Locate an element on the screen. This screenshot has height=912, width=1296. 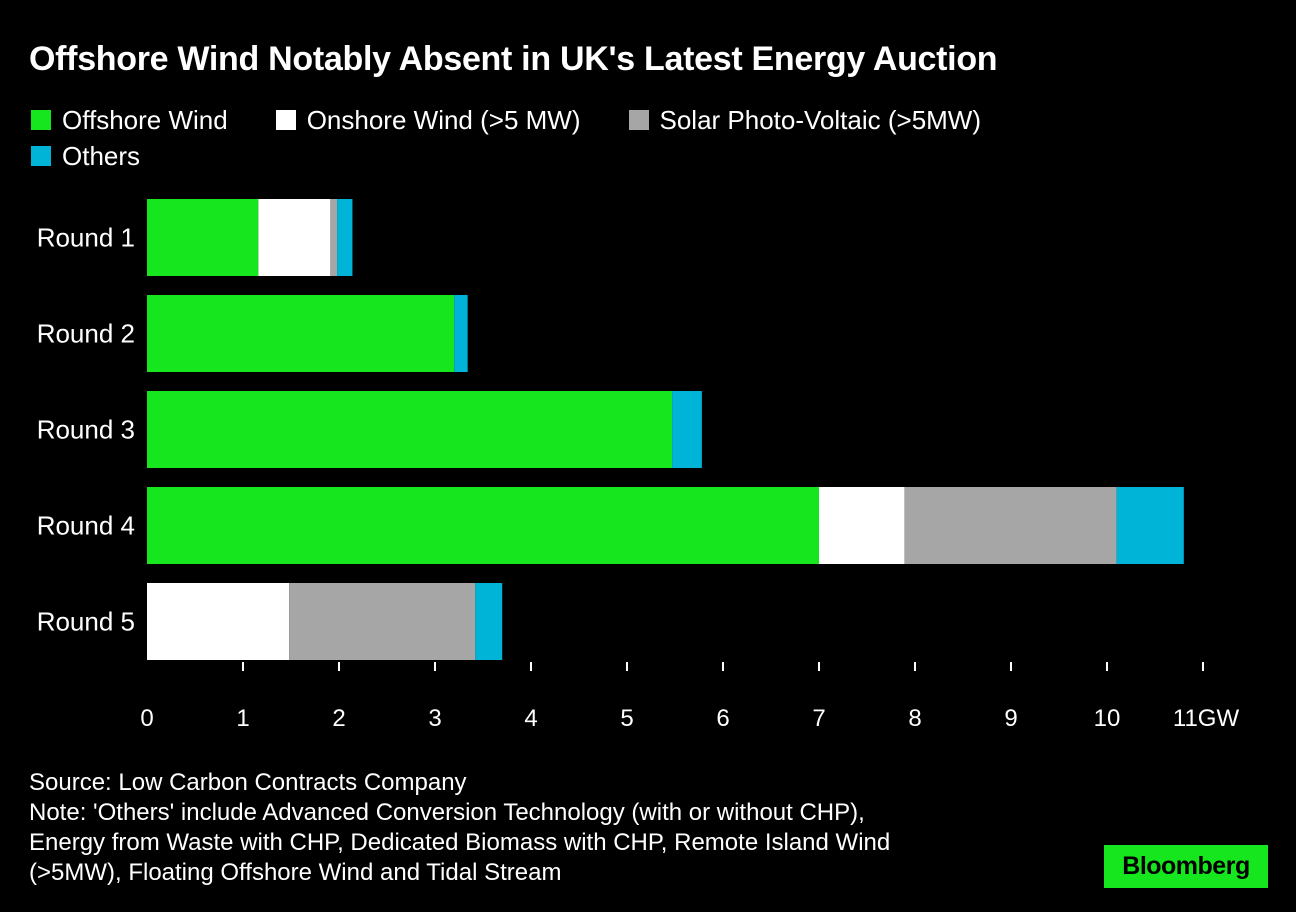
legend-item-solar-pv: Solar Photo-Voltaic (>5MW) is located at coordinates (805, 119).